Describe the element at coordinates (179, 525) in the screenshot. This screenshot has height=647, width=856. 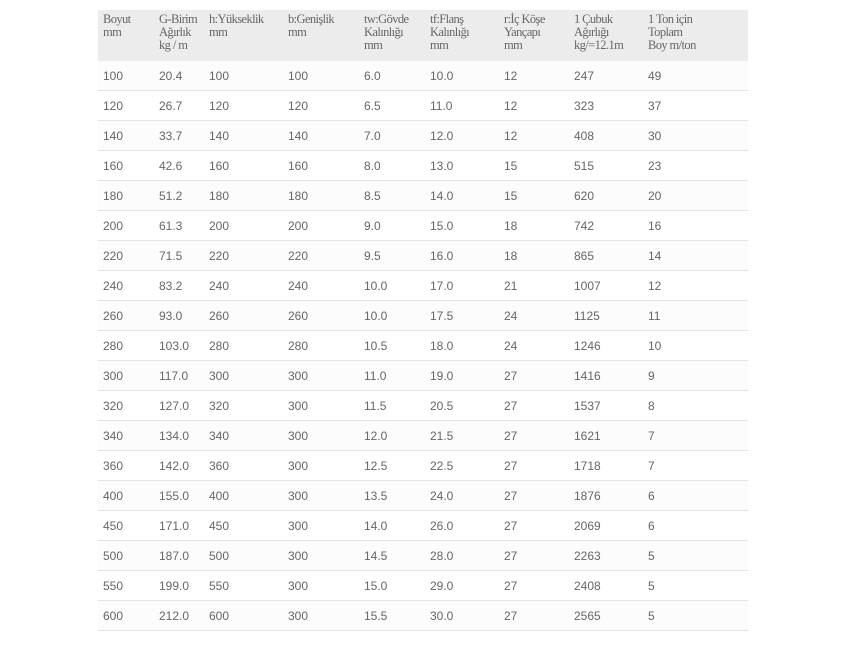
I see `table-cell: 171.0` at that location.